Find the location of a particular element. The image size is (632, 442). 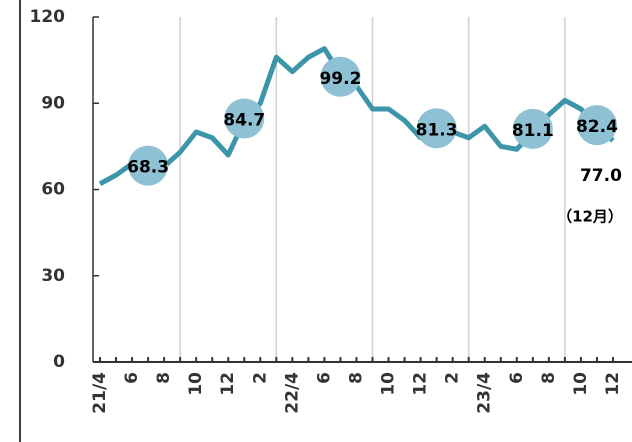

data-label: 99.2 is located at coordinates (340, 79).